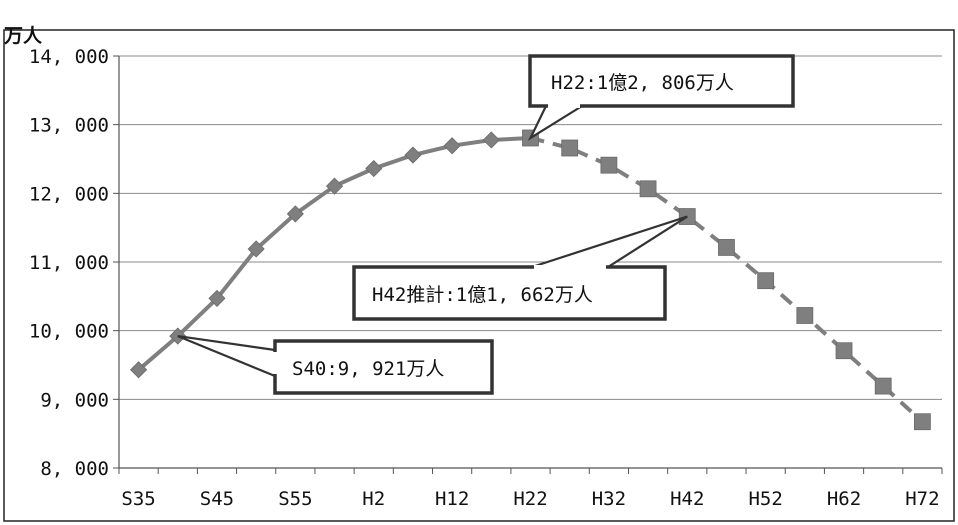  I want to click on x-tick-label: S45, so click(217, 499).